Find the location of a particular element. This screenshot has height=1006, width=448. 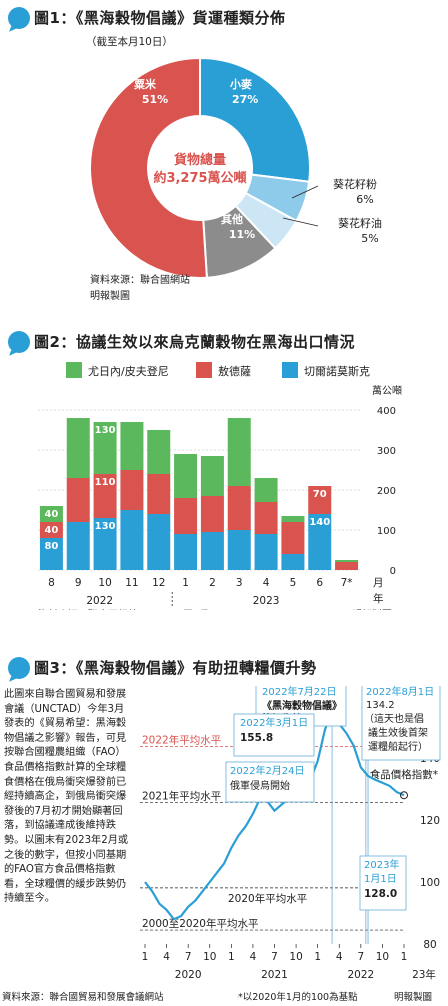

x-tick-6: 7 is located at coordinates (274, 957).